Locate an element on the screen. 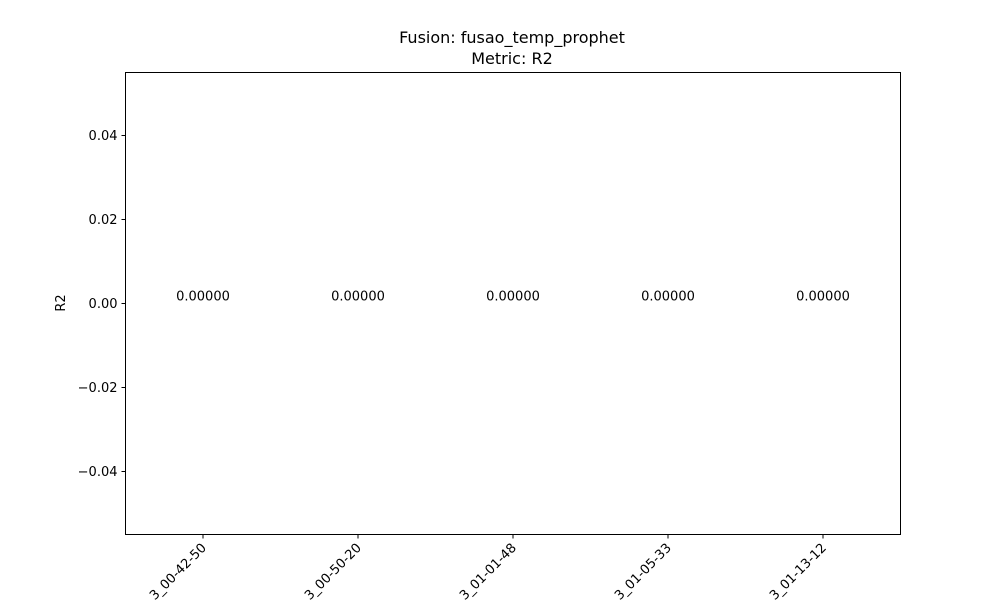 Image resolution: width=1000 pixels, height=600 pixels. y-axis-label: R2 is located at coordinates (61, 302).